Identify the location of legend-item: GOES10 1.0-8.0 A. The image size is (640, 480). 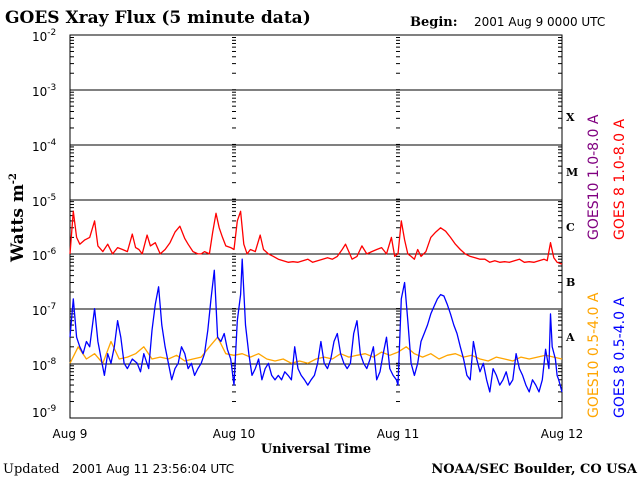
(594, 177).